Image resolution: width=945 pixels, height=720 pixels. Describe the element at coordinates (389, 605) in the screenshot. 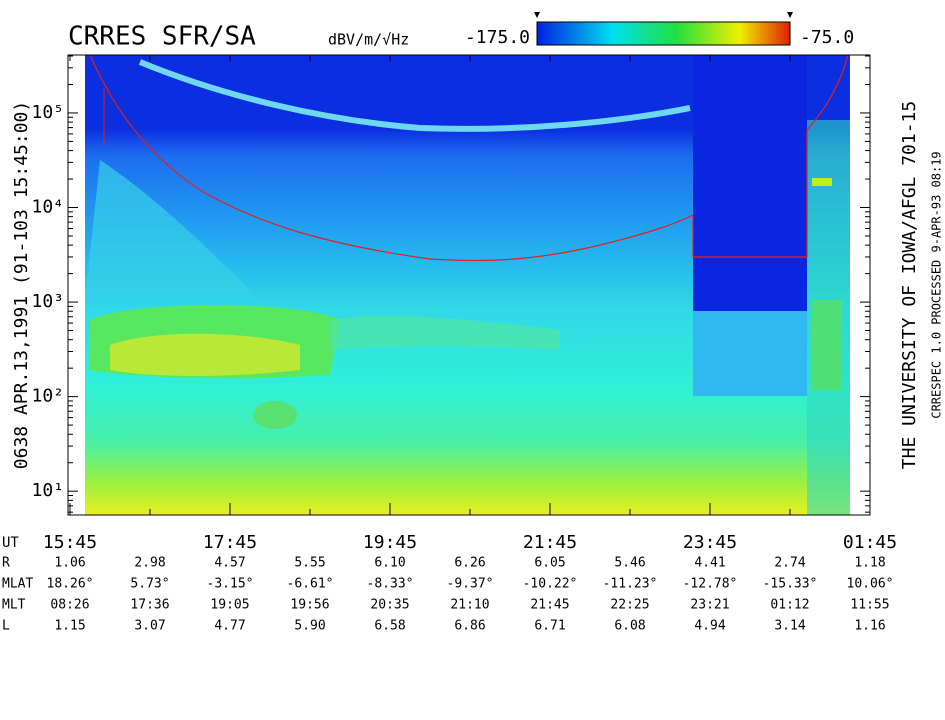

I see `table-cell: 20:35` at that location.